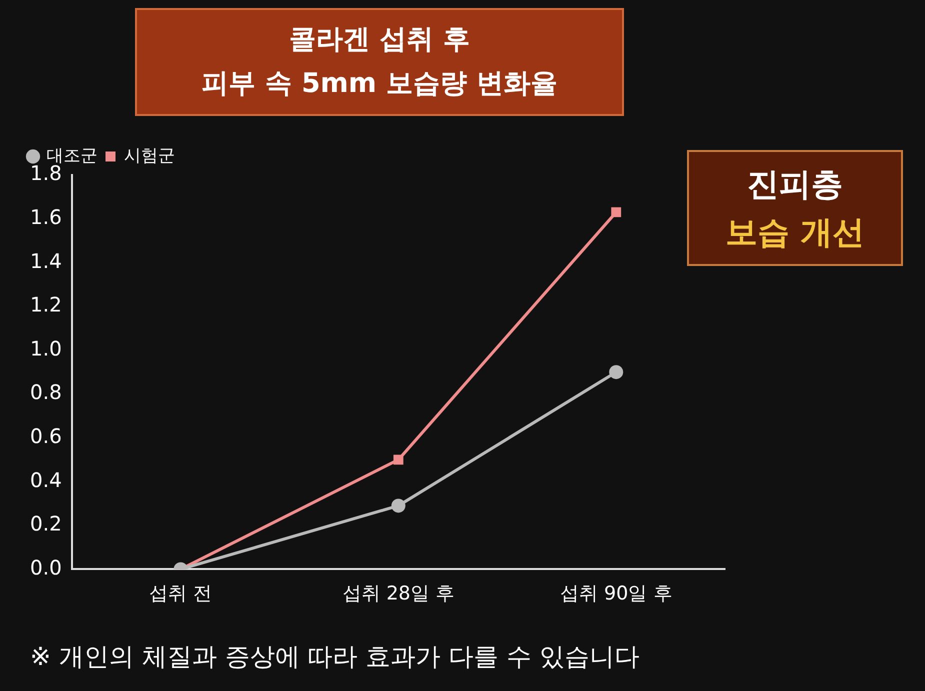  What do you see at coordinates (46, 392) in the screenshot?
I see `y-tick-label: 0.8` at bounding box center [46, 392].